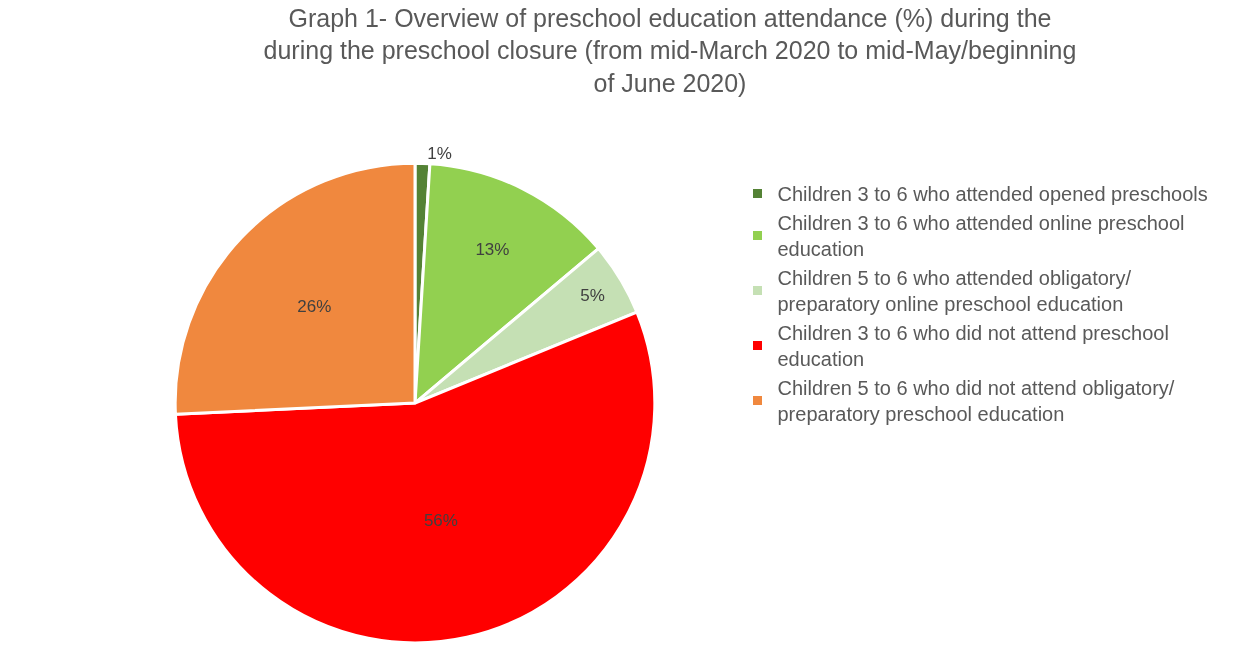  Describe the element at coordinates (992, 194) in the screenshot. I see `legend-label: Children 3 to 6 who attended opened preschools` at that location.